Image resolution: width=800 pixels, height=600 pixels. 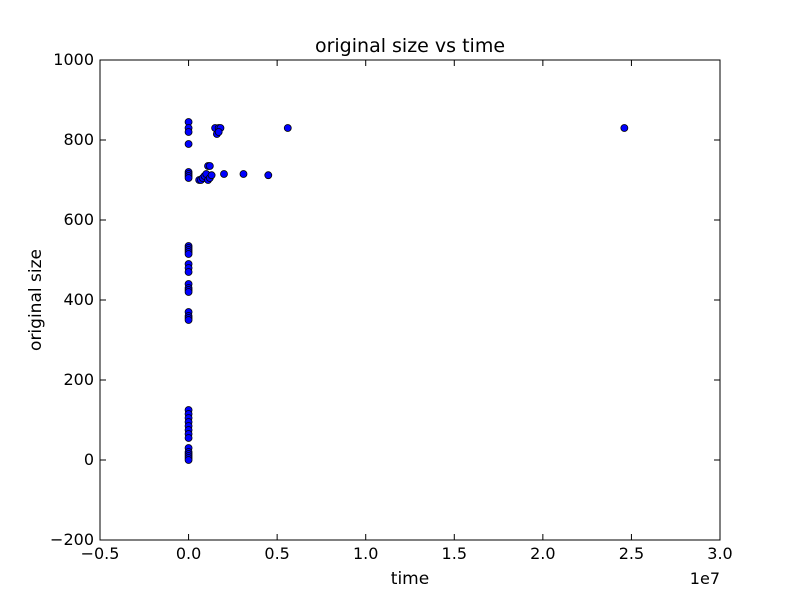 What do you see at coordinates (89, 459) in the screenshot?
I see `y-tick-label: 0` at bounding box center [89, 459].